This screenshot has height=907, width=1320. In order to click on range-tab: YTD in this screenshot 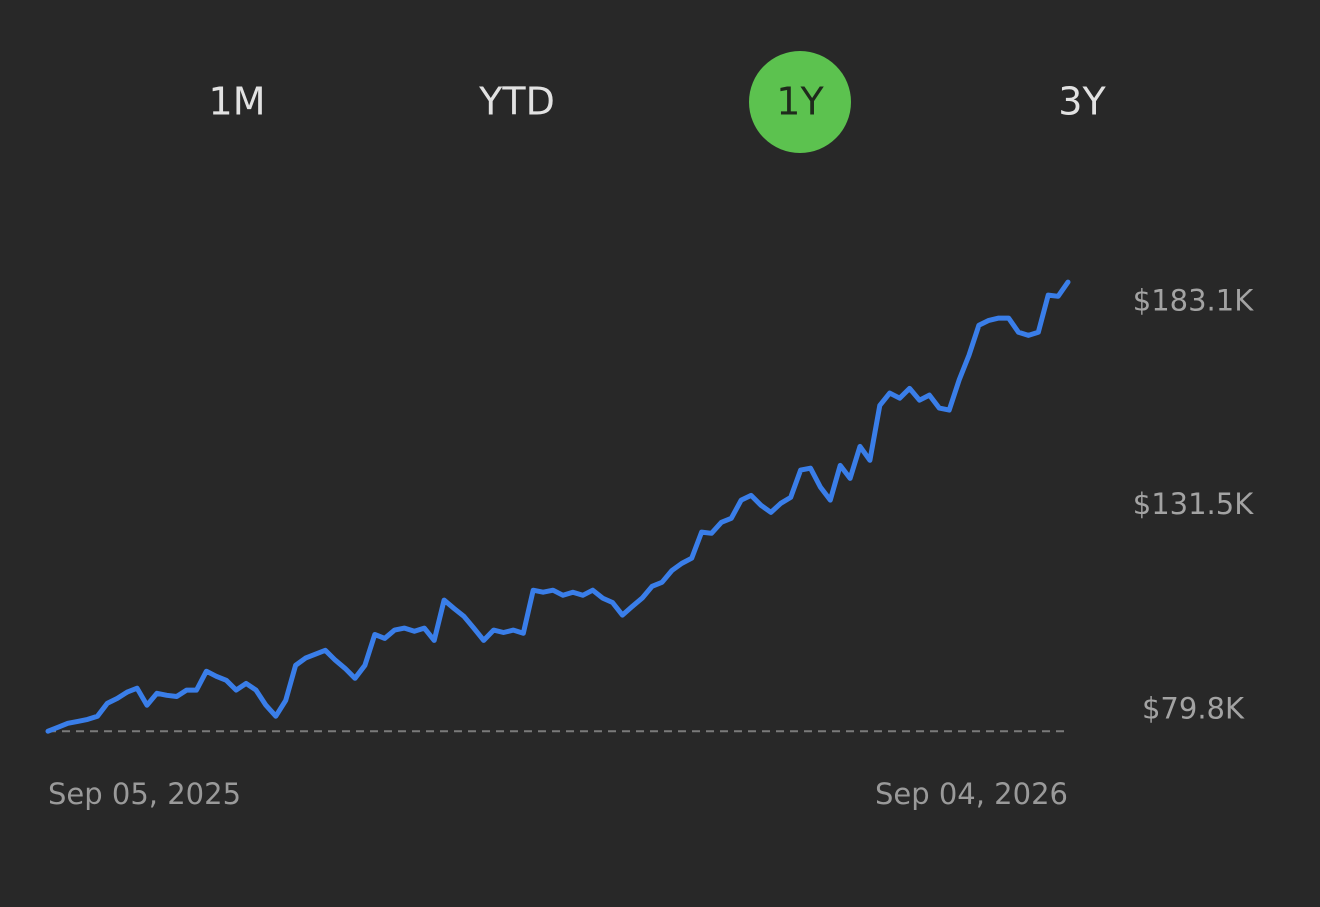, I will do `click(516, 102)`.